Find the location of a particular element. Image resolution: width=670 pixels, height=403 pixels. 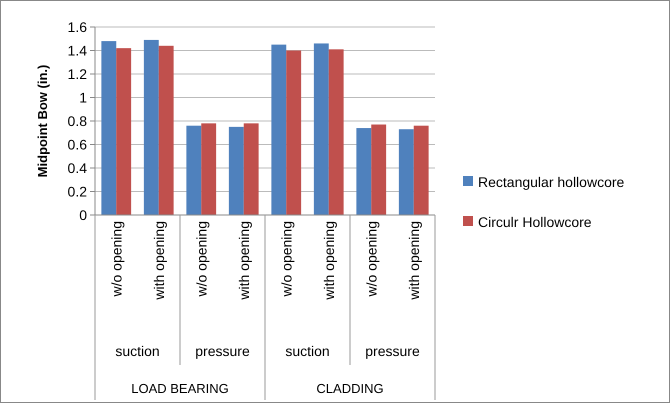

y-tick-label: 0.2 is located at coordinates (78, 191).